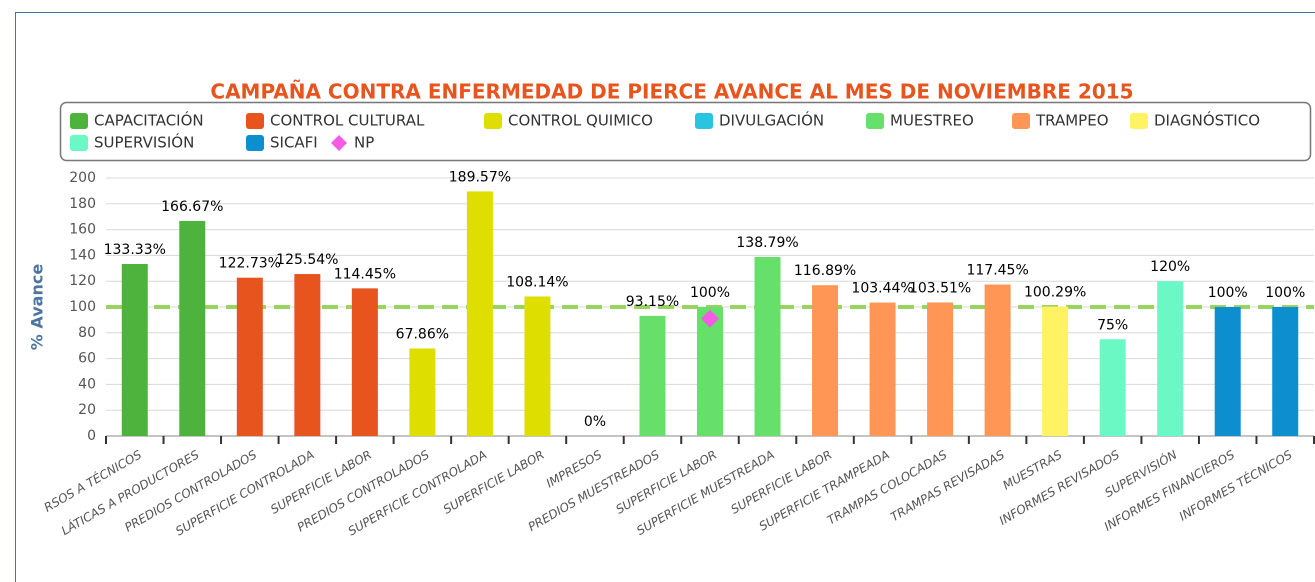 Image resolution: width=1315 pixels, height=582 pixels. What do you see at coordinates (652, 302) in the screenshot?
I see `value-label: 93.15%` at bounding box center [652, 302].